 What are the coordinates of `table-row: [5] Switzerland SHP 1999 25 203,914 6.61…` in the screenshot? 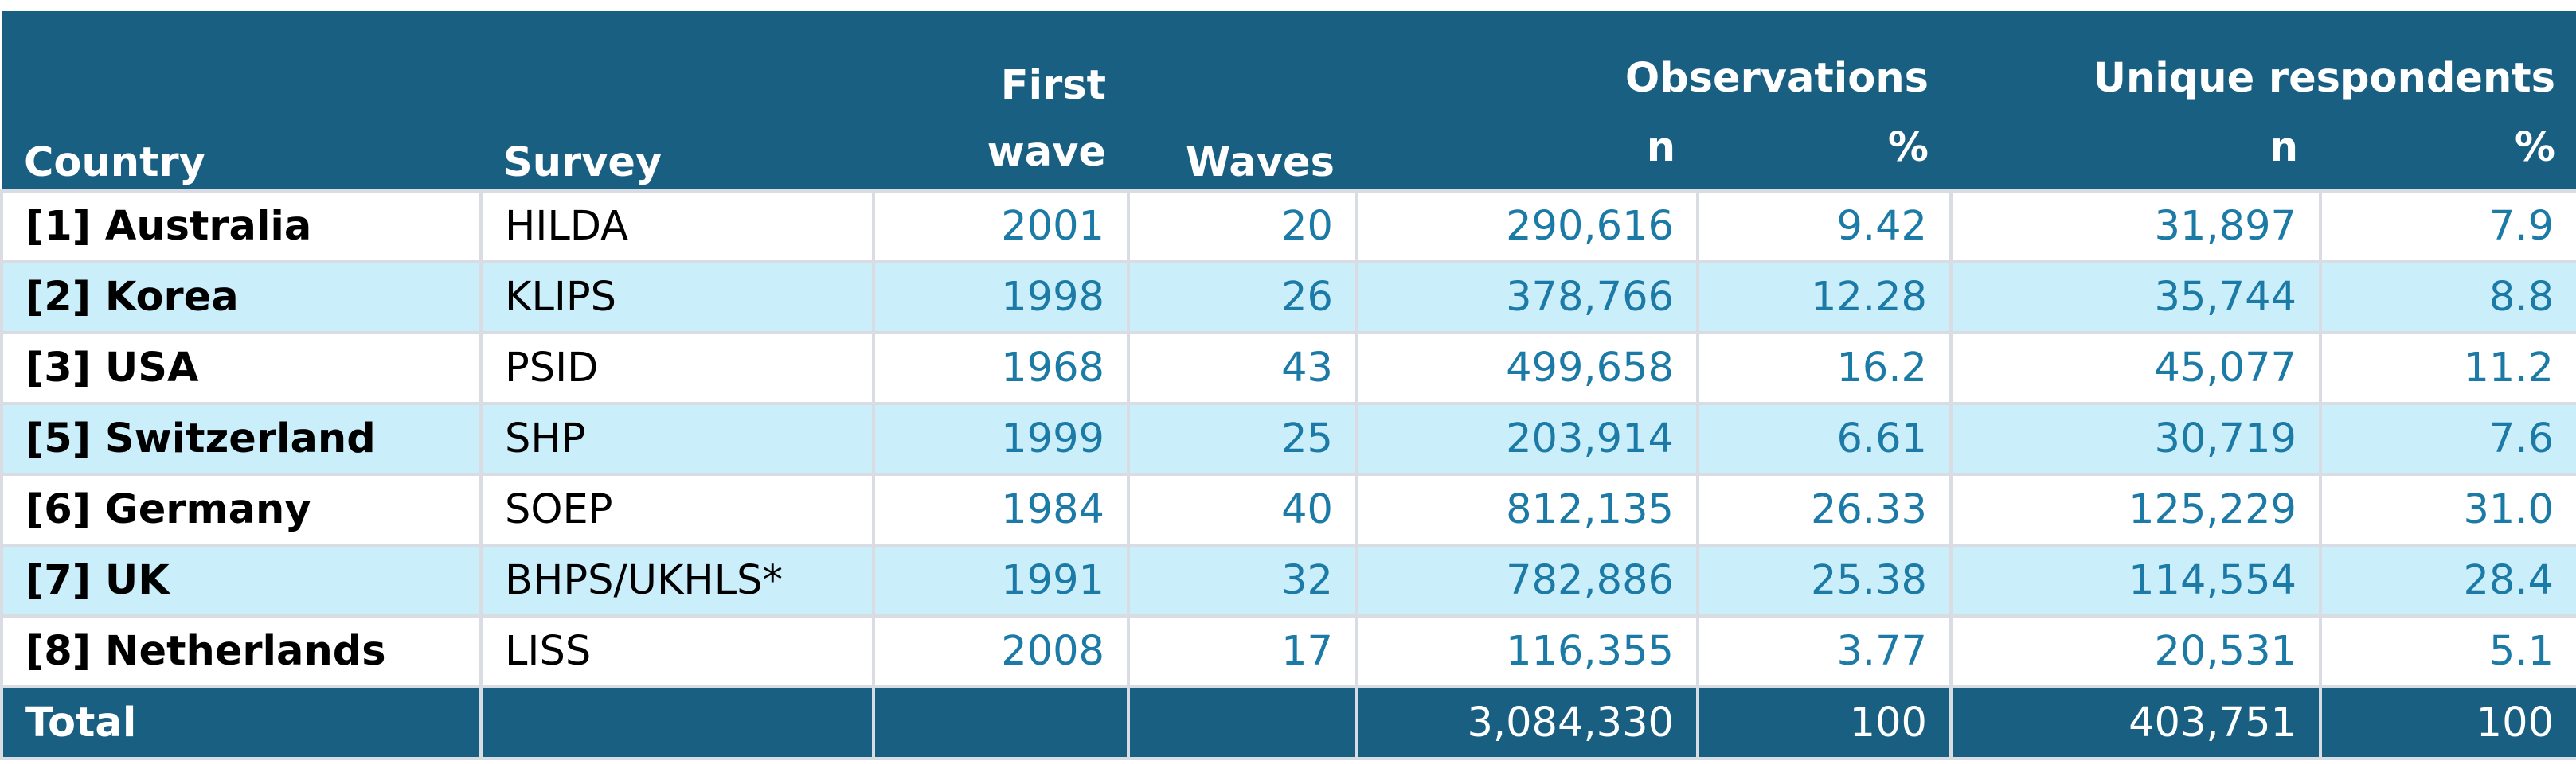 It's located at (1288, 439).